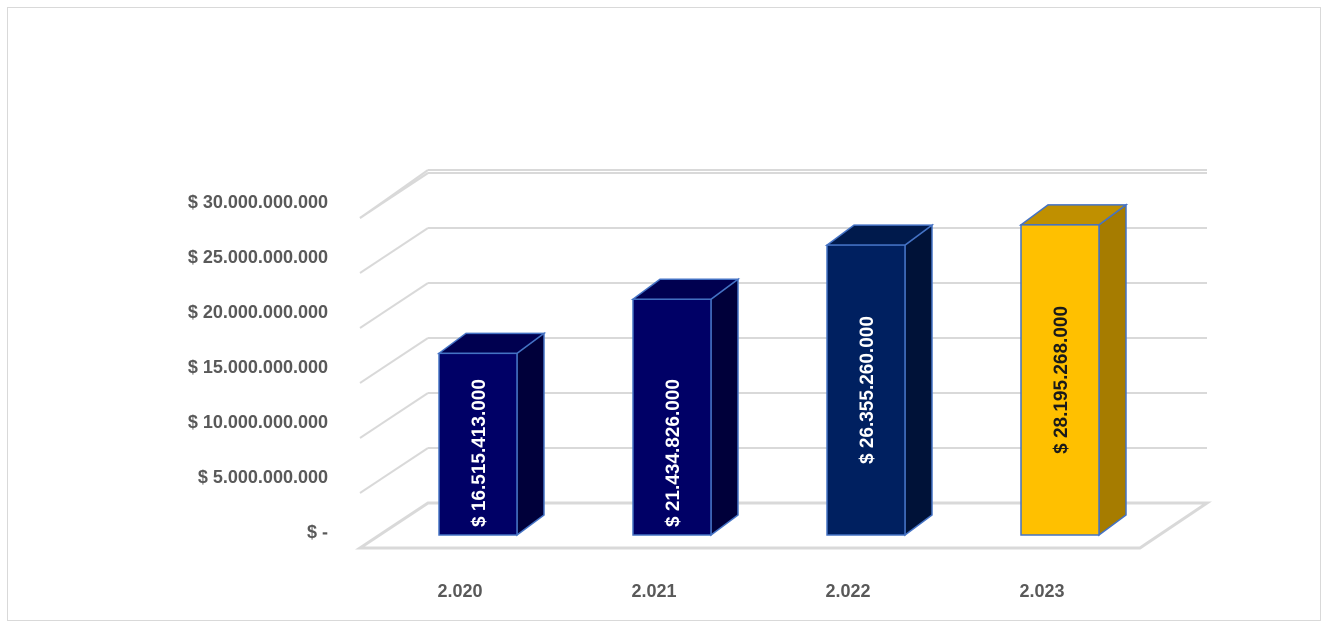  I want to click on bar-2.022: $ 26.355.260.000, so click(879, 380).